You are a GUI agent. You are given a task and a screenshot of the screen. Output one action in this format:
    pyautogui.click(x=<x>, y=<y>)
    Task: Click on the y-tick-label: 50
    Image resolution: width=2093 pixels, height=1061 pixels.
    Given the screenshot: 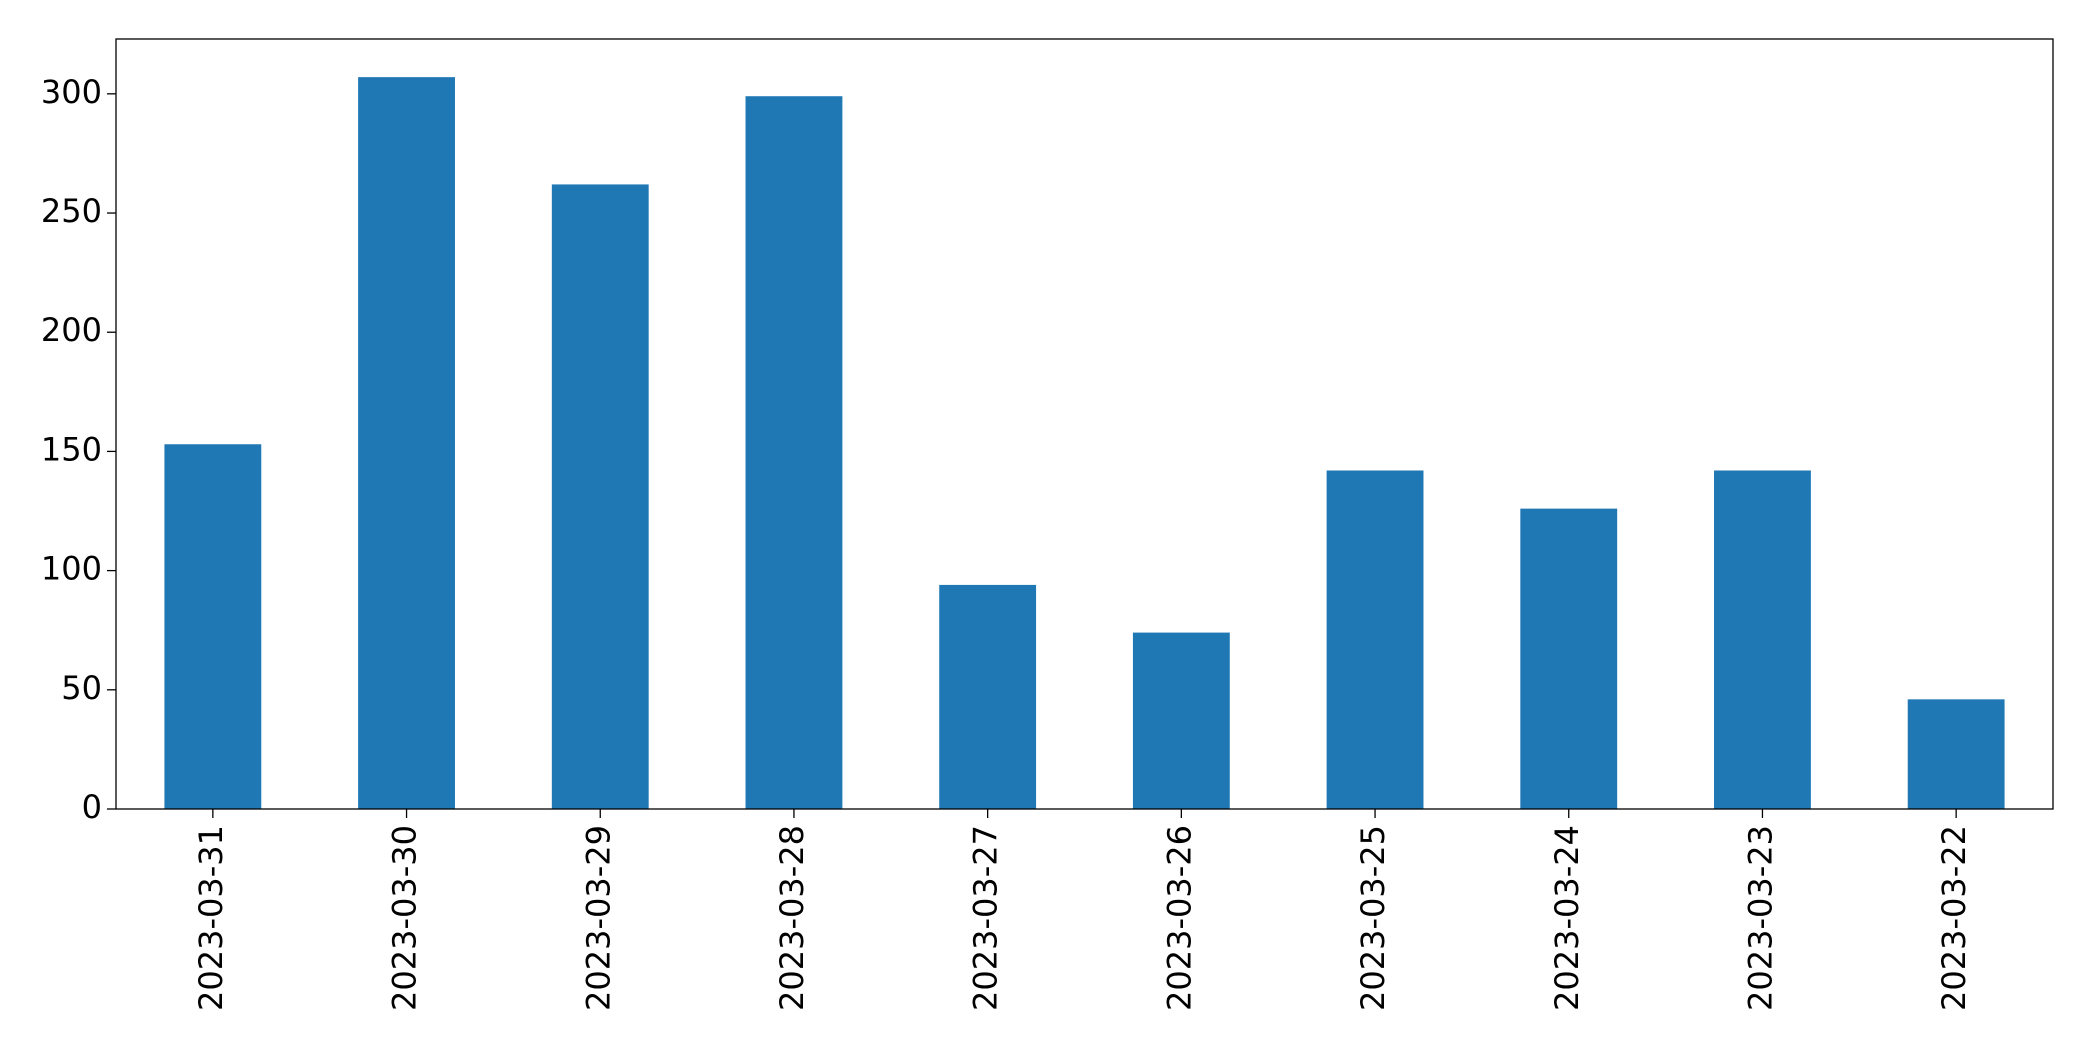 What is the action you would take?
    pyautogui.click(x=81, y=688)
    